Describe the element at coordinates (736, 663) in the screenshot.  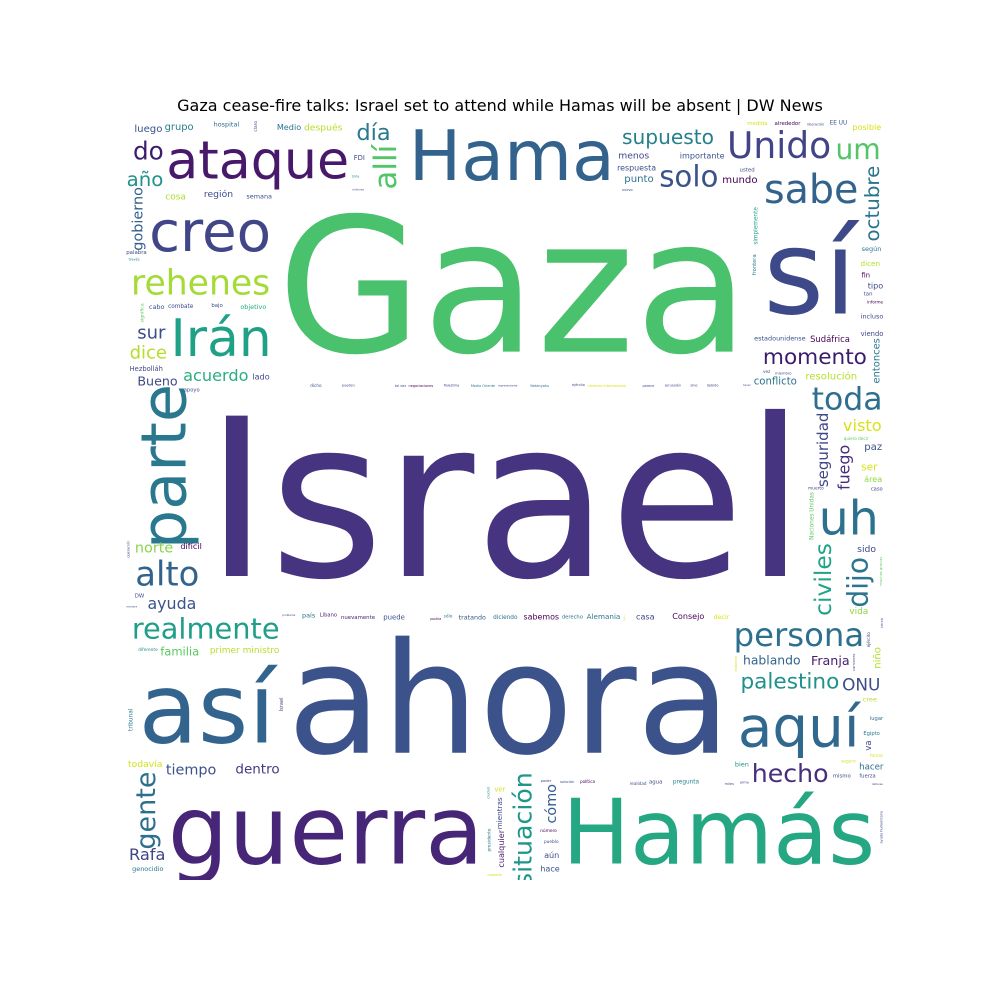
I see `word-esfuerzo: esfuerzo` at that location.